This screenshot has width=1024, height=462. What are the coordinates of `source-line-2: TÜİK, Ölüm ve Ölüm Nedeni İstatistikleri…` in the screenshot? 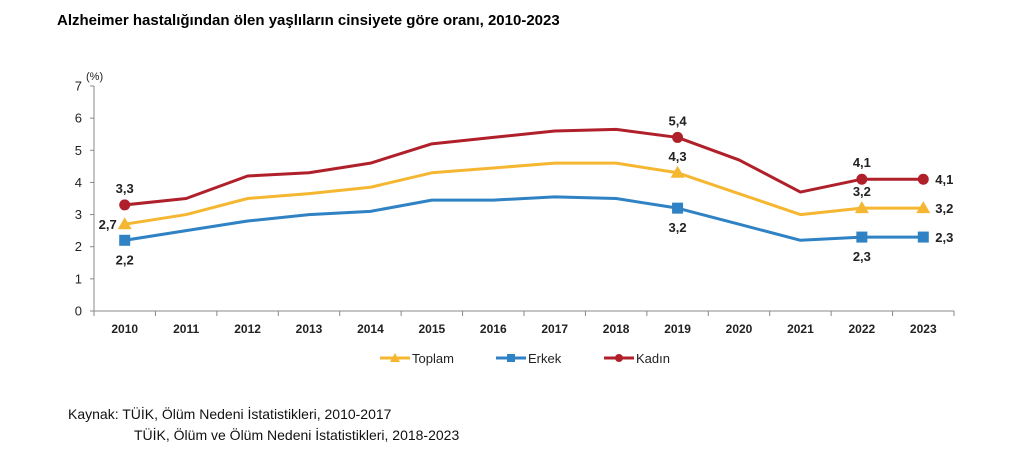 It's located at (297, 435).